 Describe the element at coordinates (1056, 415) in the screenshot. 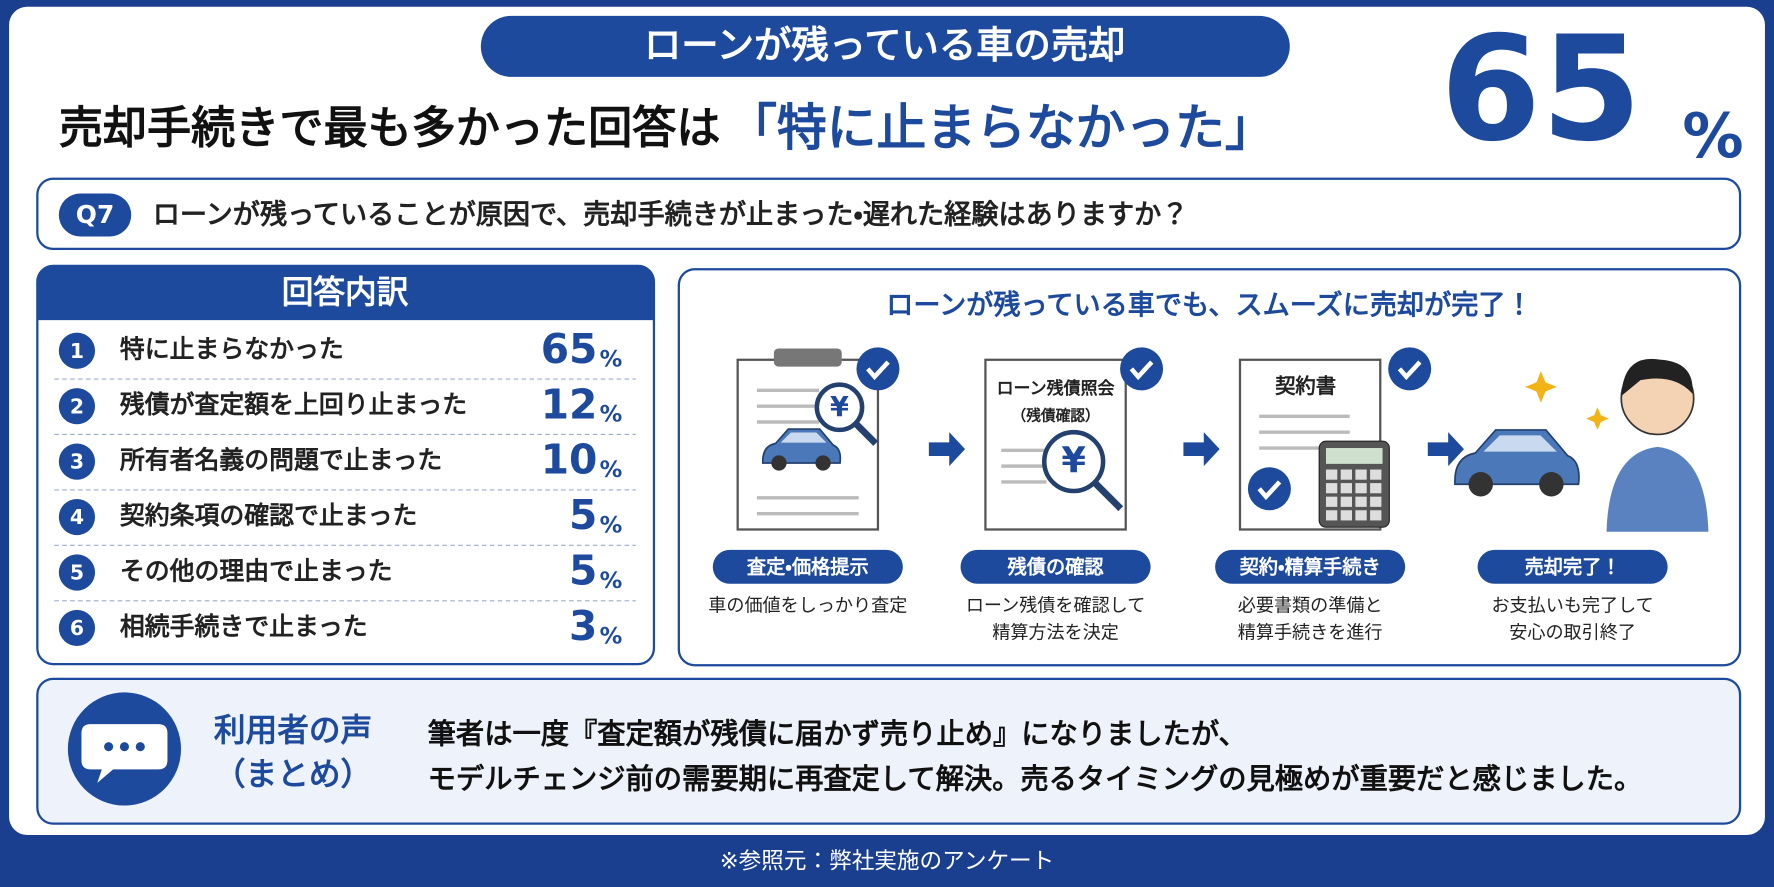

I see `doc-title: （残債確認）` at that location.